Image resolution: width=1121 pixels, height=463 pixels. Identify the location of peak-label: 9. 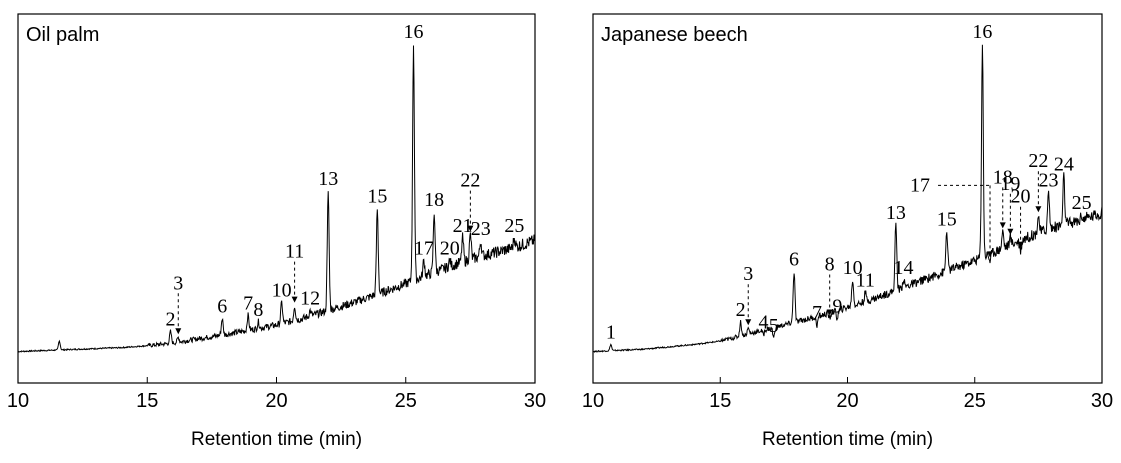
(837, 307).